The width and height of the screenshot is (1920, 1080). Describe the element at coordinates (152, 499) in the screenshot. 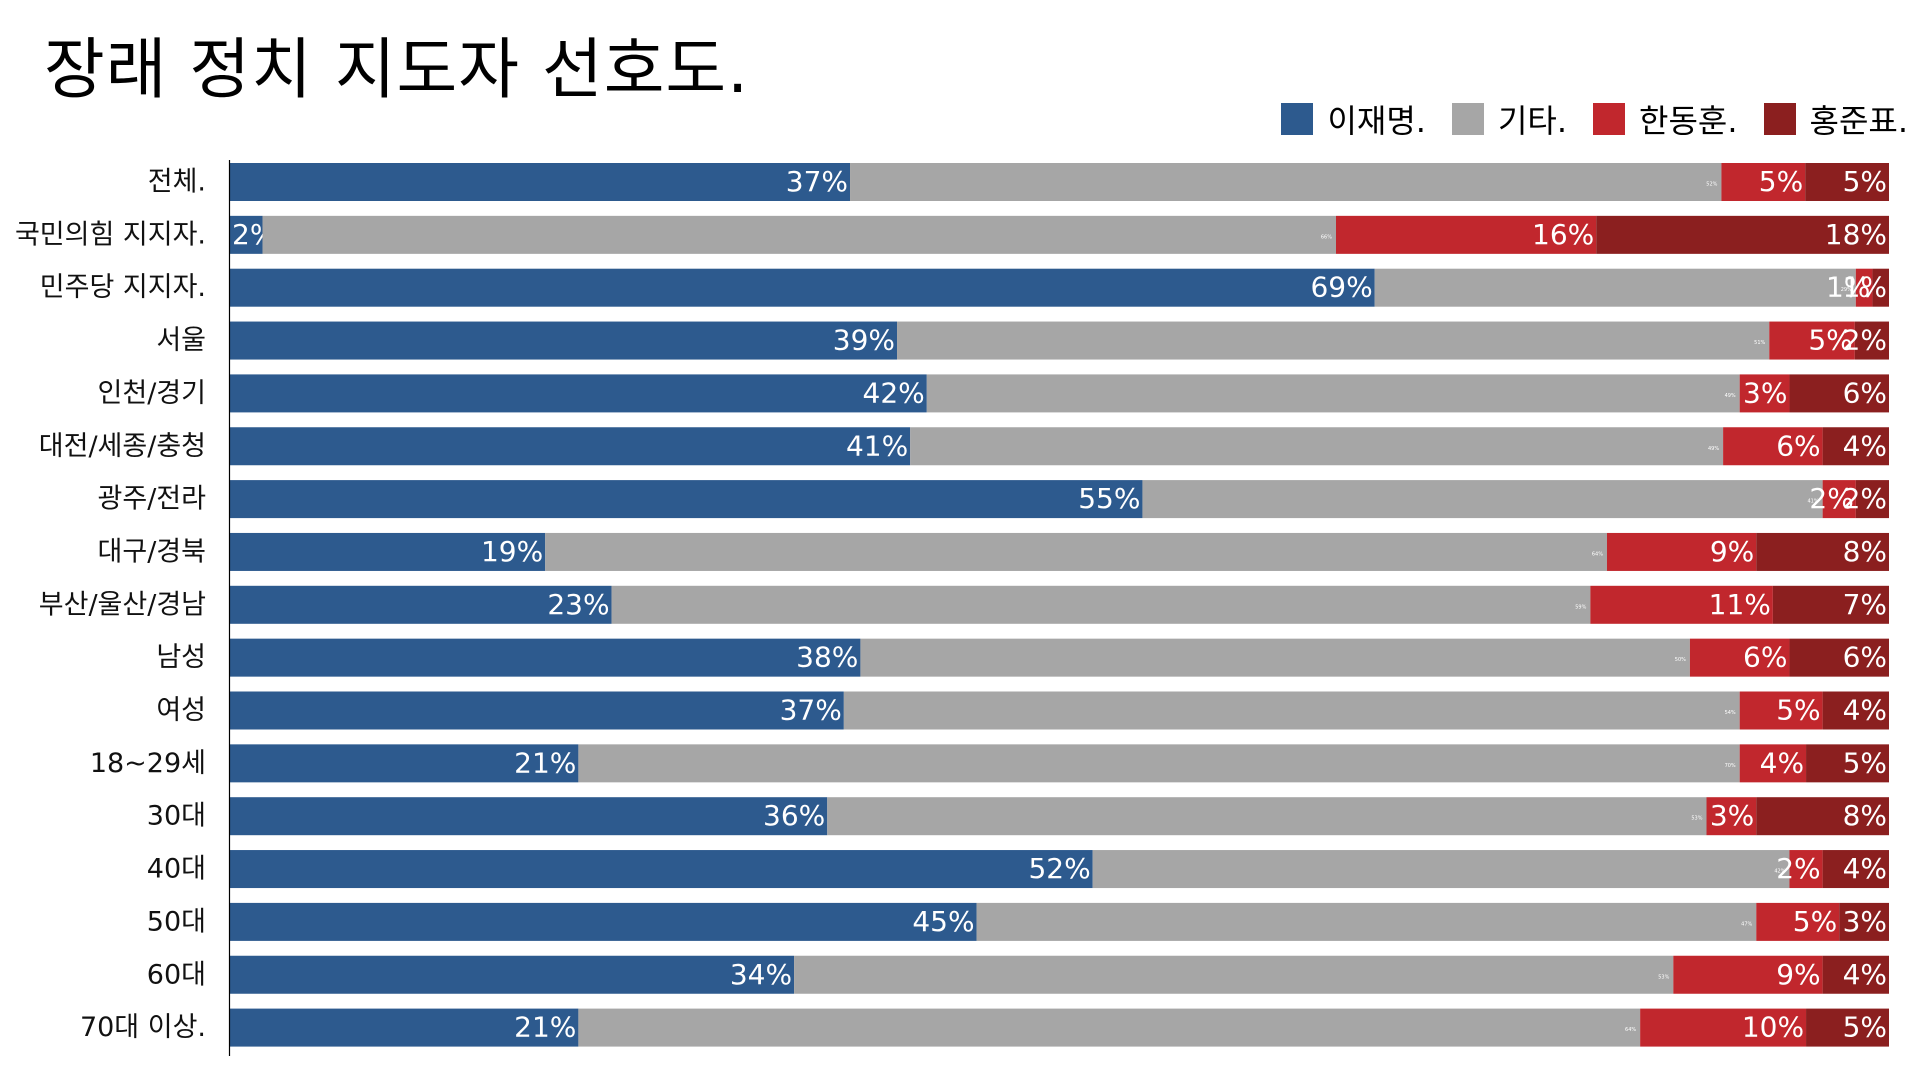

I see `category-label-6: 광주/전라` at that location.